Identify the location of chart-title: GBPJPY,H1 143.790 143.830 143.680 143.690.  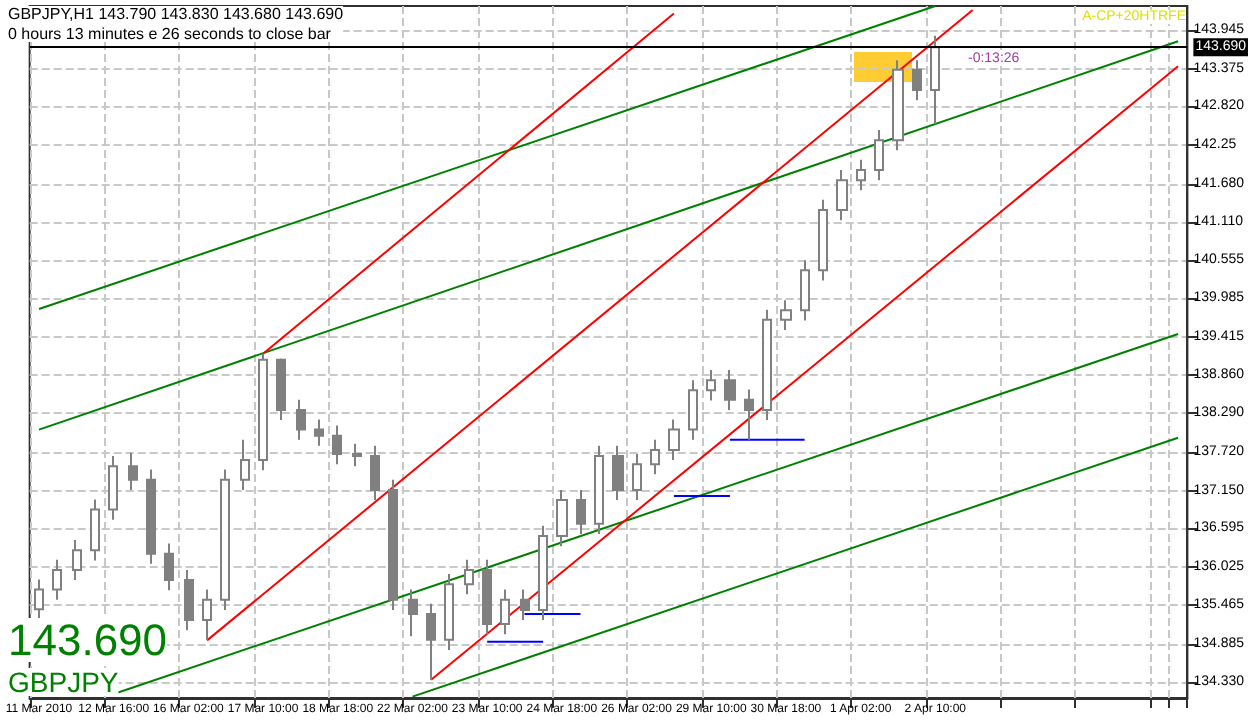
(176, 14).